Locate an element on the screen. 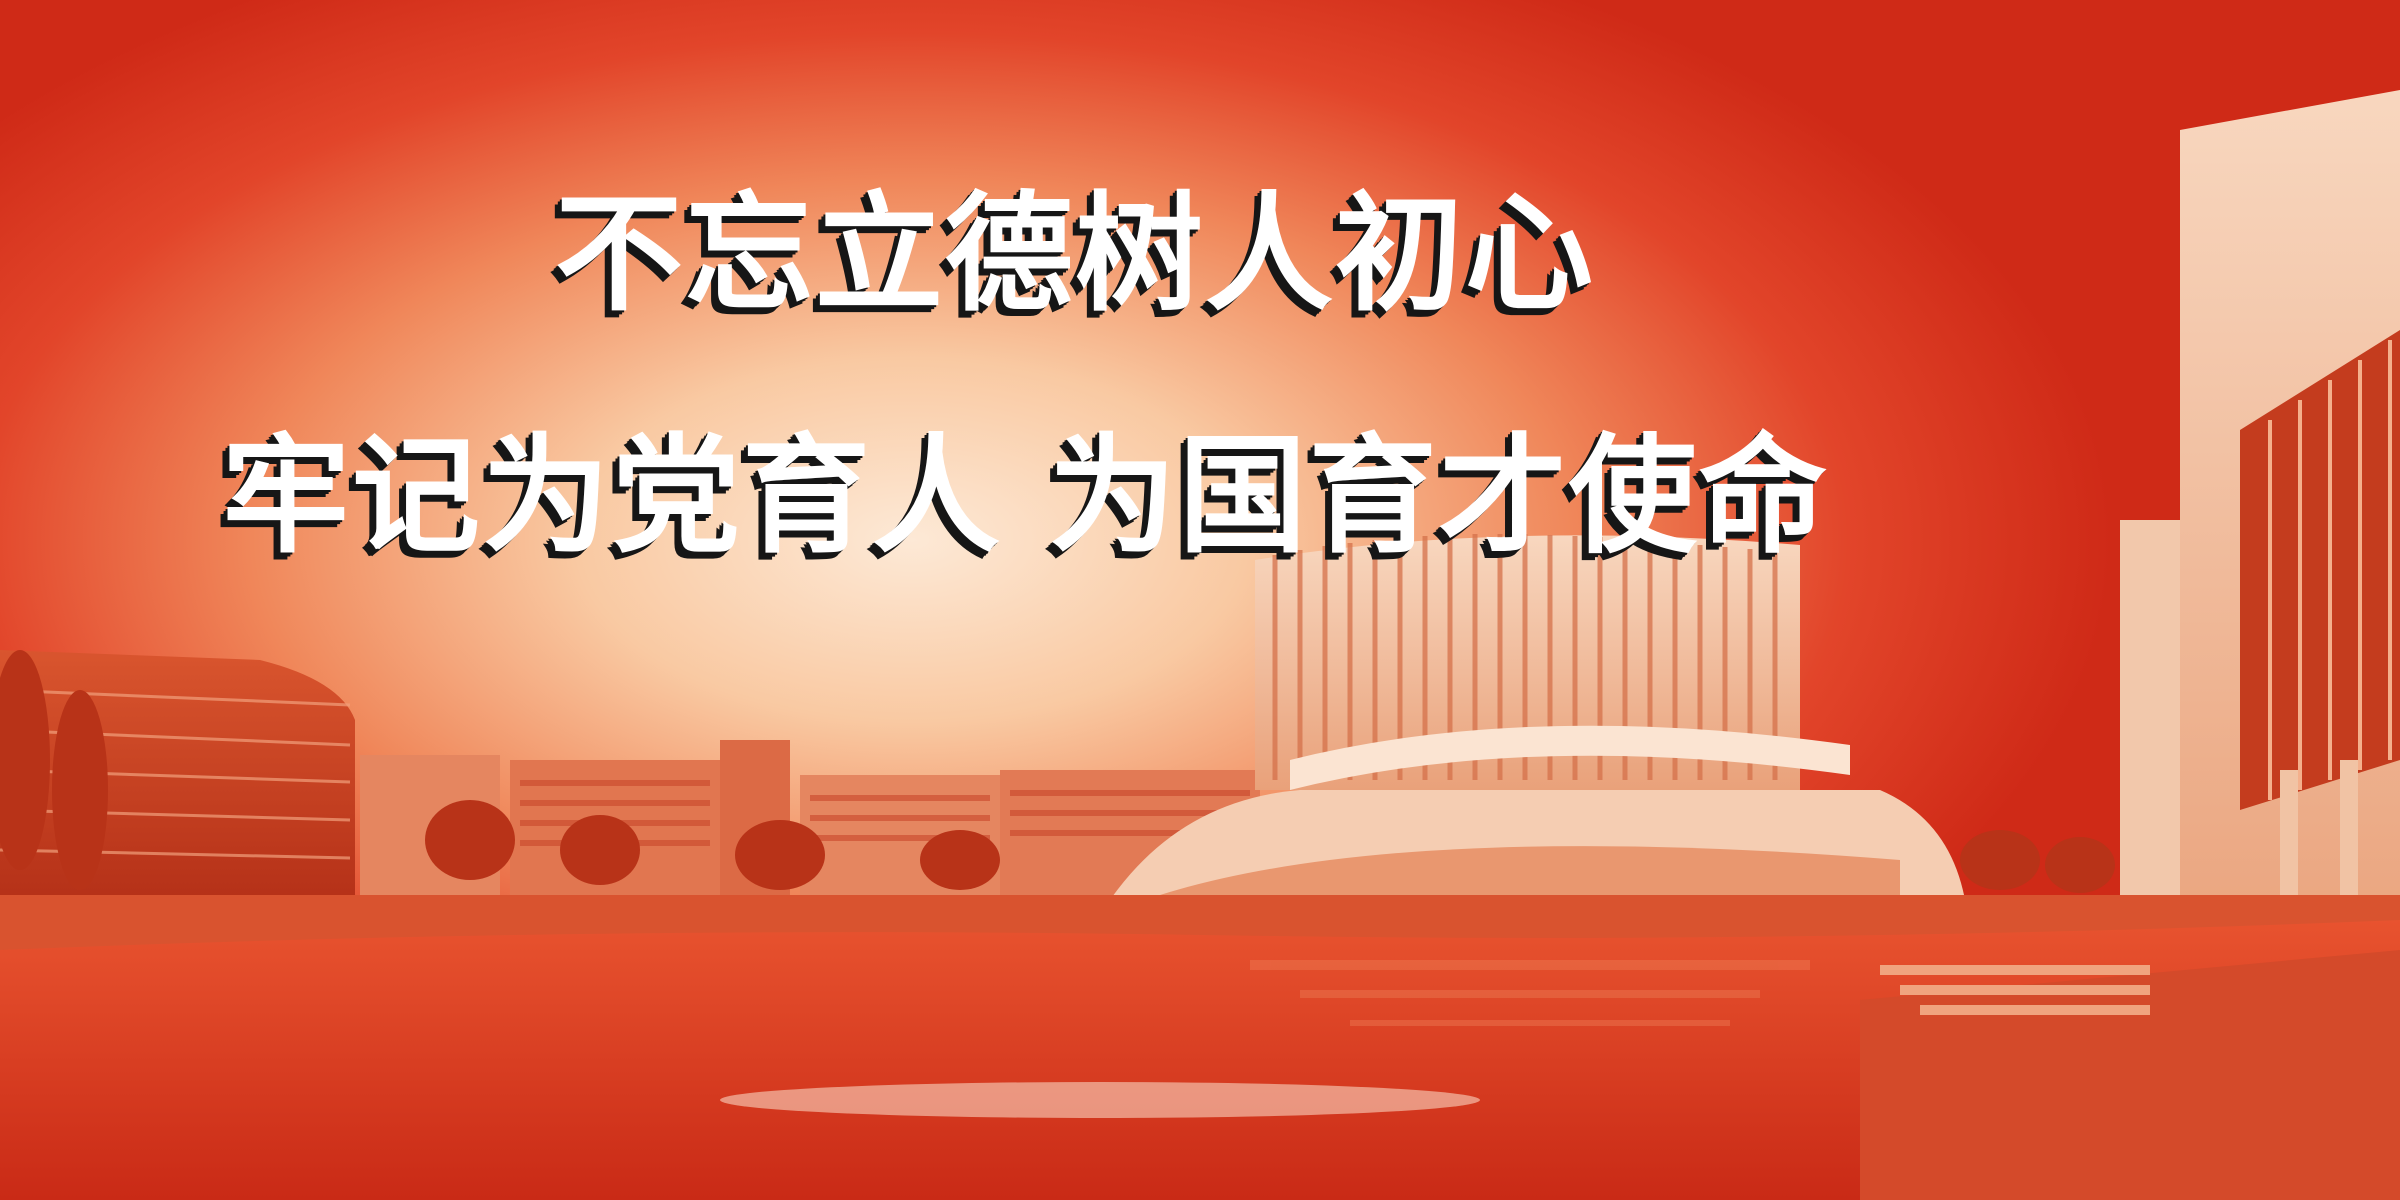  slogan-line-1: 不忘立德树人初心 is located at coordinates (1075, 254).